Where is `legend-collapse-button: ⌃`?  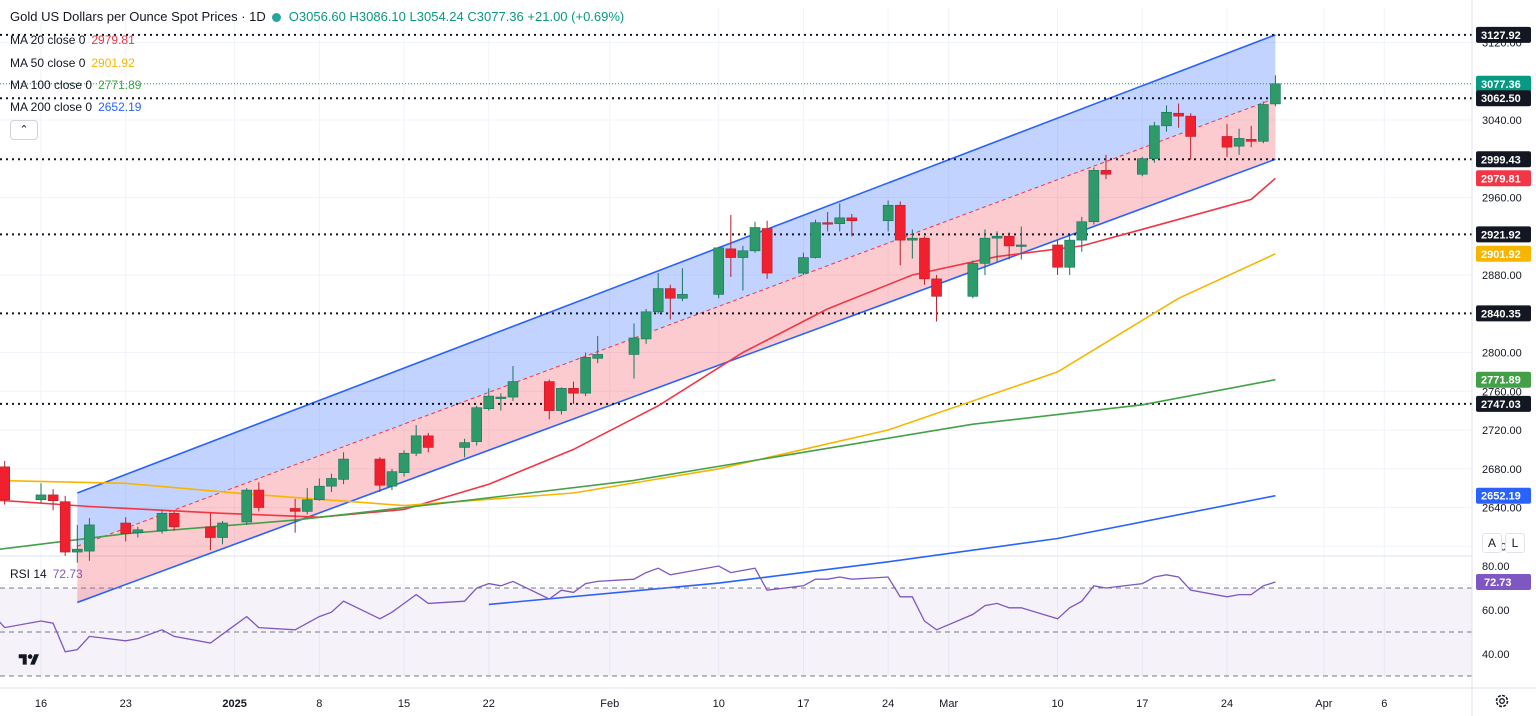
legend-collapse-button: ⌃ is located at coordinates (24, 130).